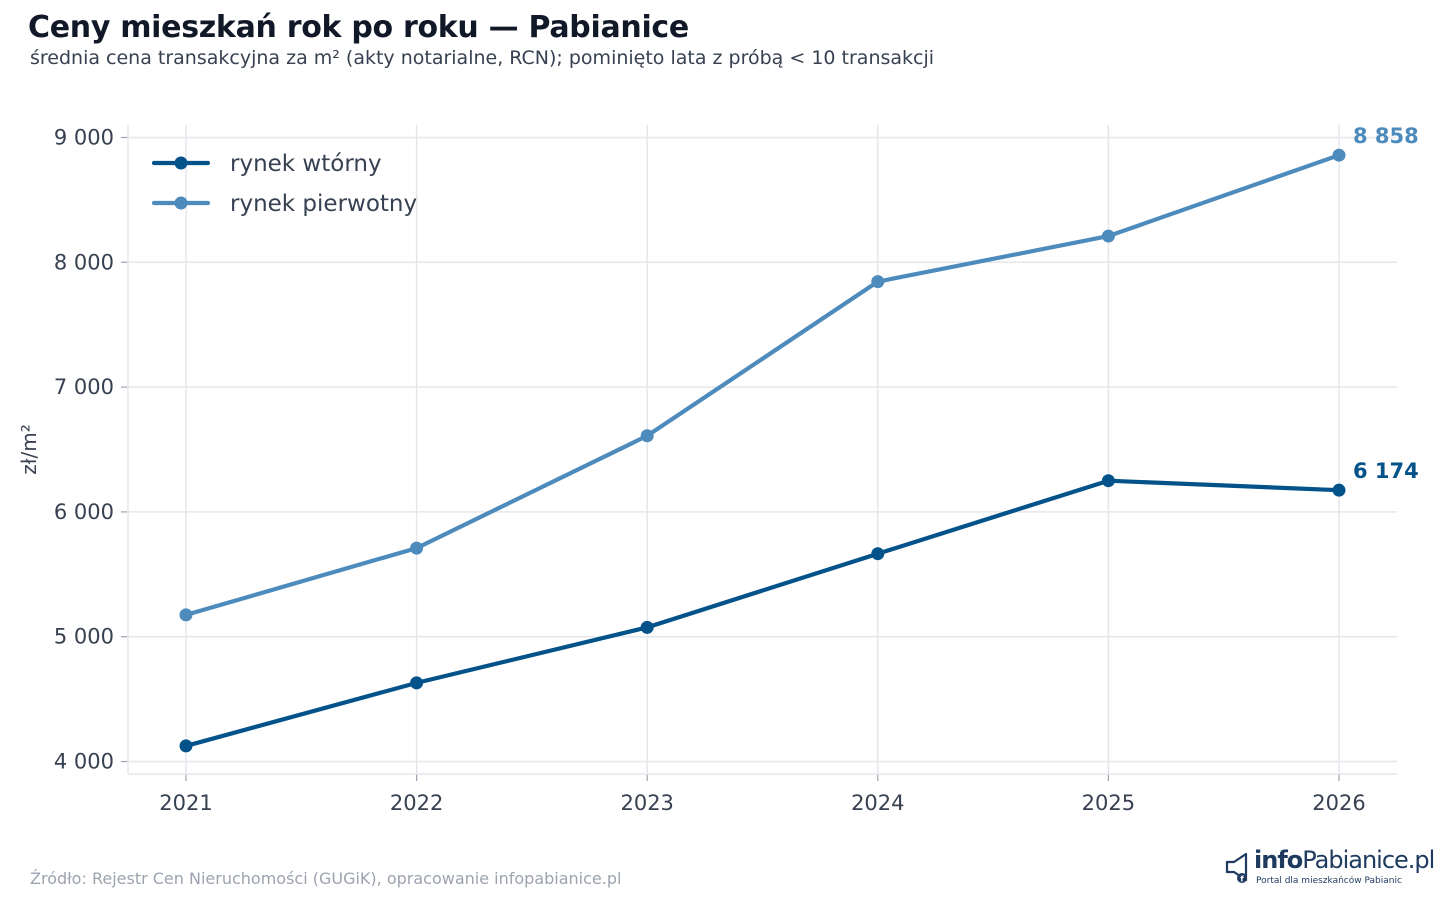  I want to click on megaphone-icon: f, so click(1236, 868).